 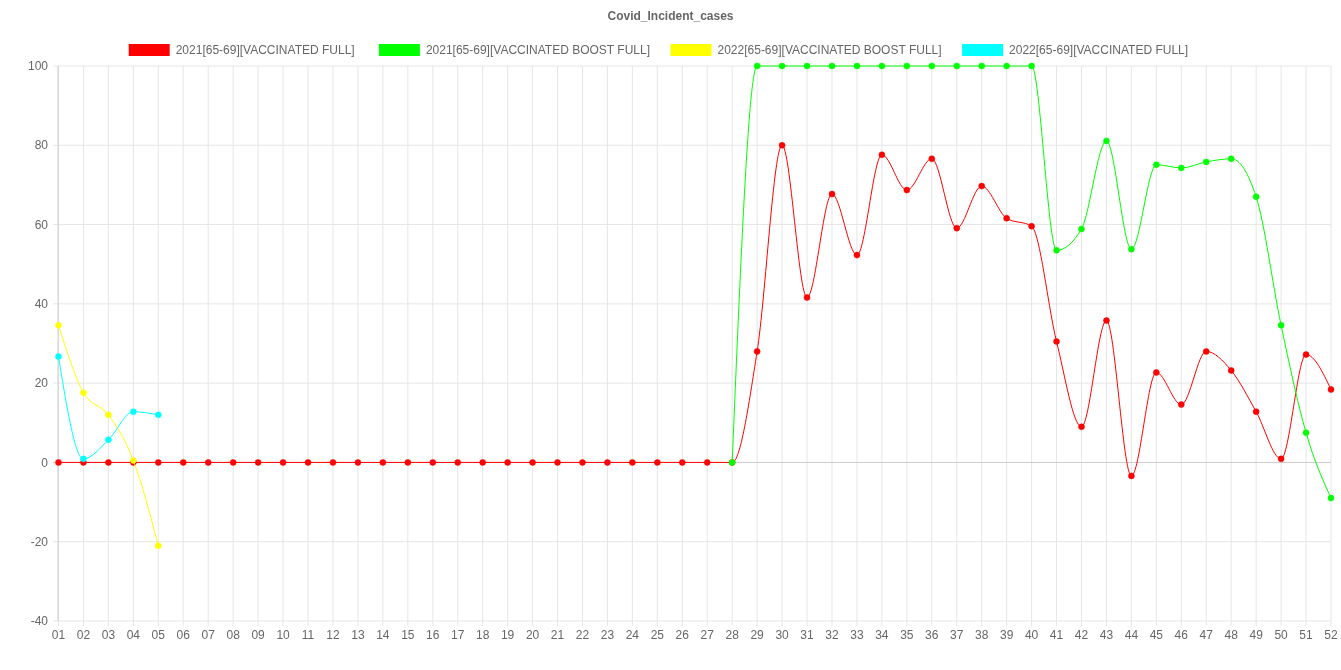 What do you see at coordinates (982, 635) in the screenshot?
I see `x-tick-label: 38` at bounding box center [982, 635].